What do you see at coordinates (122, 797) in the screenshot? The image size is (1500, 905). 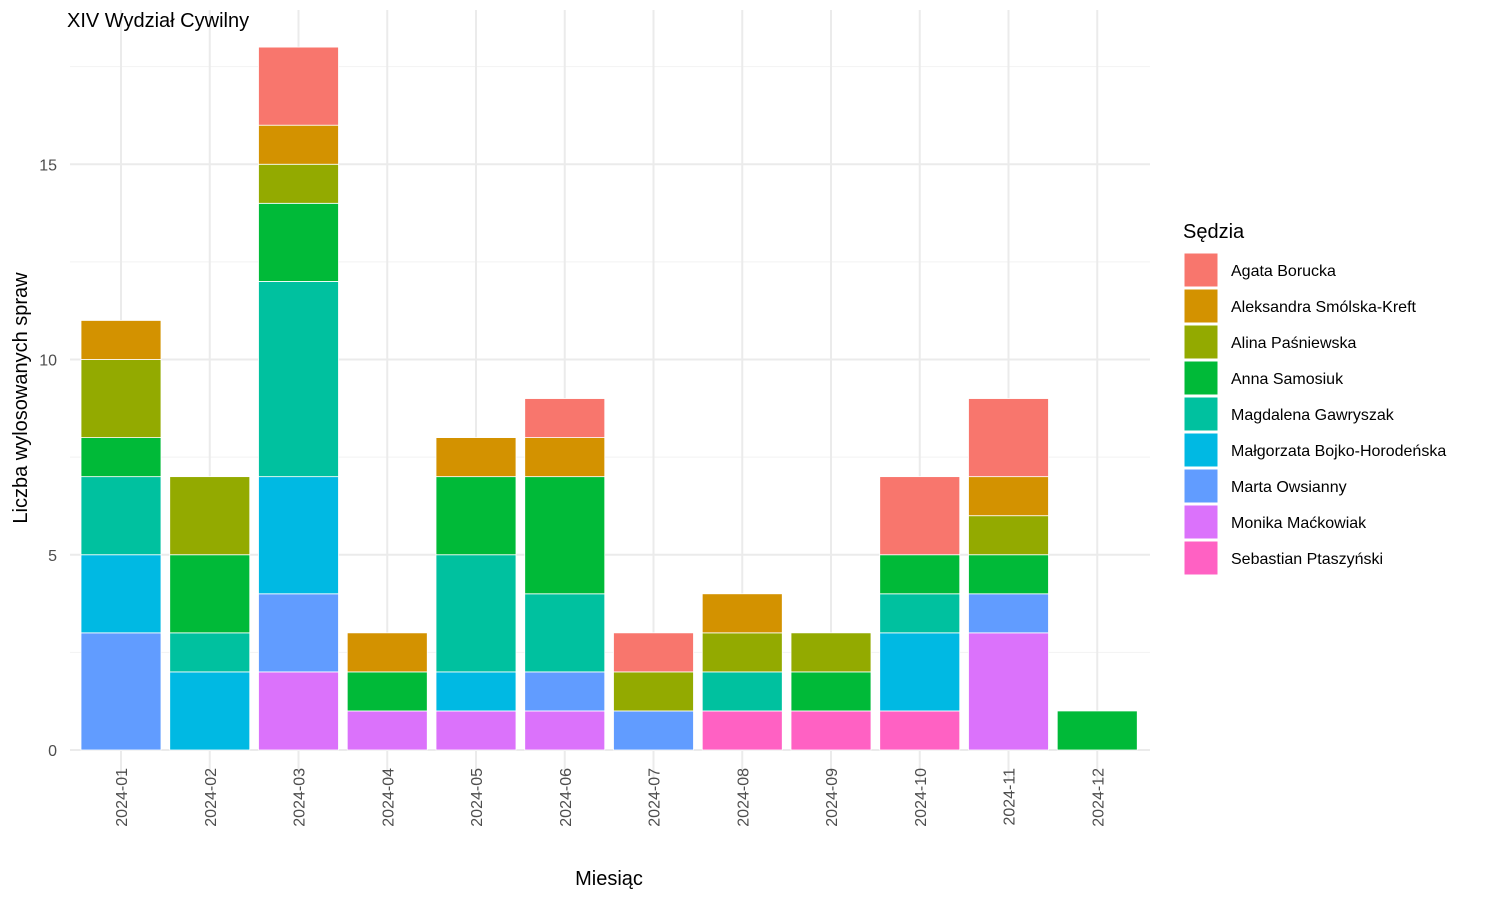 I see `x-tick-label: 2024-01` at bounding box center [122, 797].